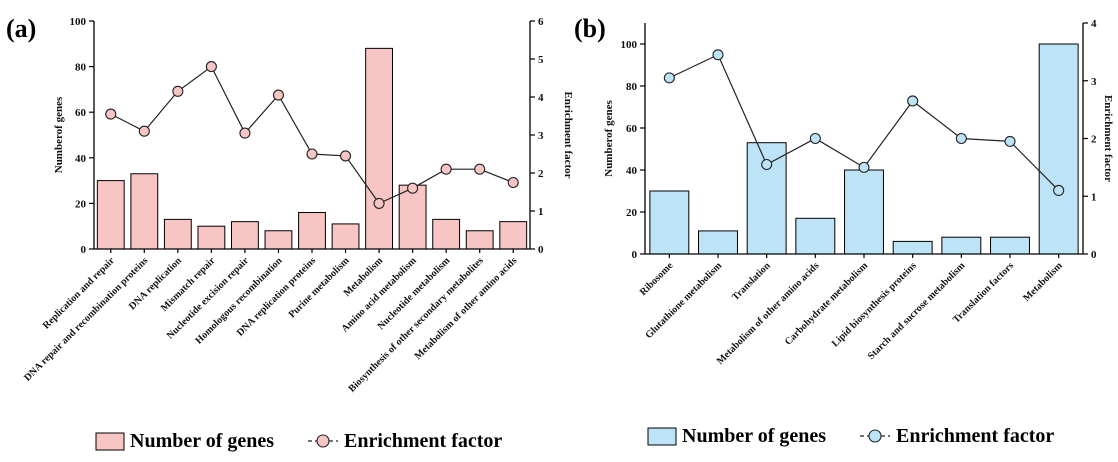  What do you see at coordinates (312, 135) in the screenshot?
I see `enrichment-line` at bounding box center [312, 135].